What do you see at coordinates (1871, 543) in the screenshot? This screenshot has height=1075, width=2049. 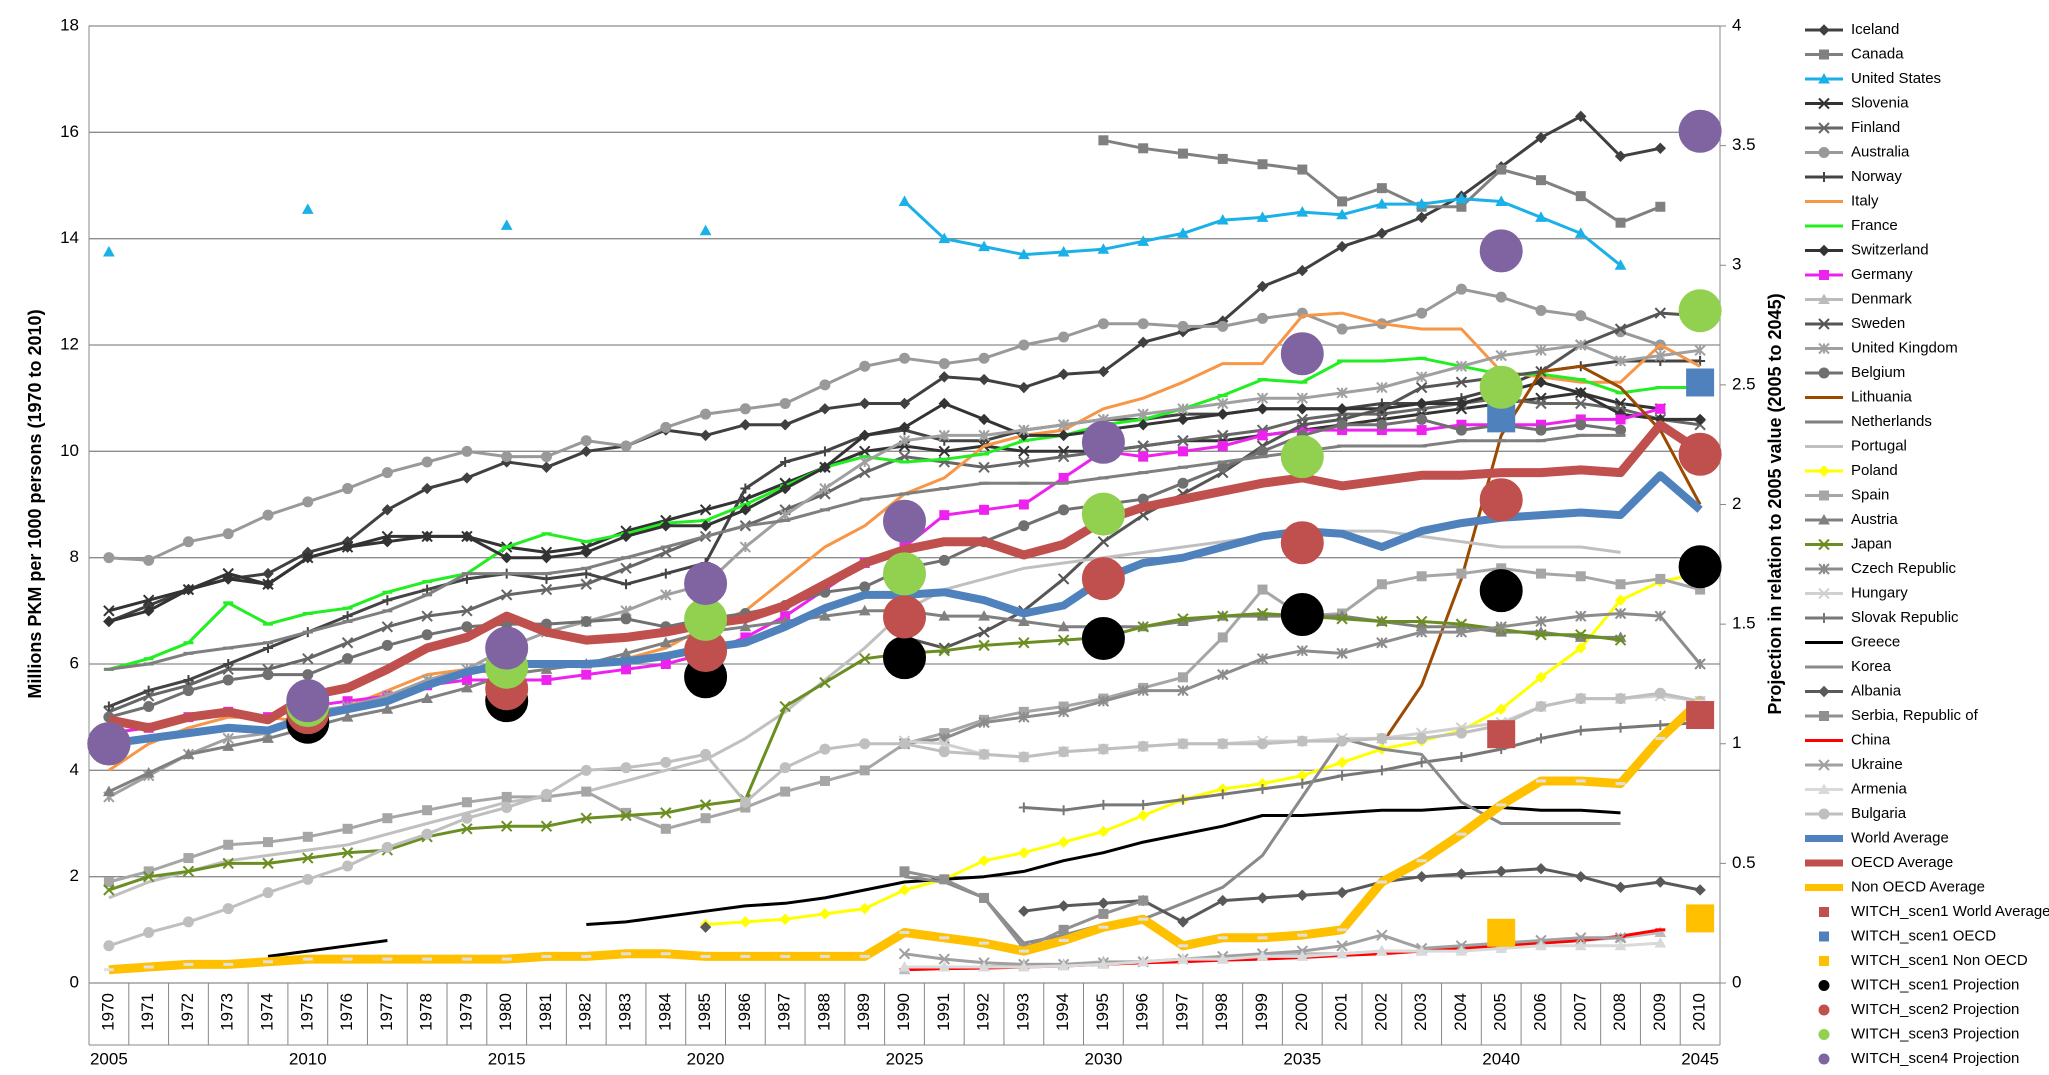 I see `legend-label: Japan` at bounding box center [1871, 543].